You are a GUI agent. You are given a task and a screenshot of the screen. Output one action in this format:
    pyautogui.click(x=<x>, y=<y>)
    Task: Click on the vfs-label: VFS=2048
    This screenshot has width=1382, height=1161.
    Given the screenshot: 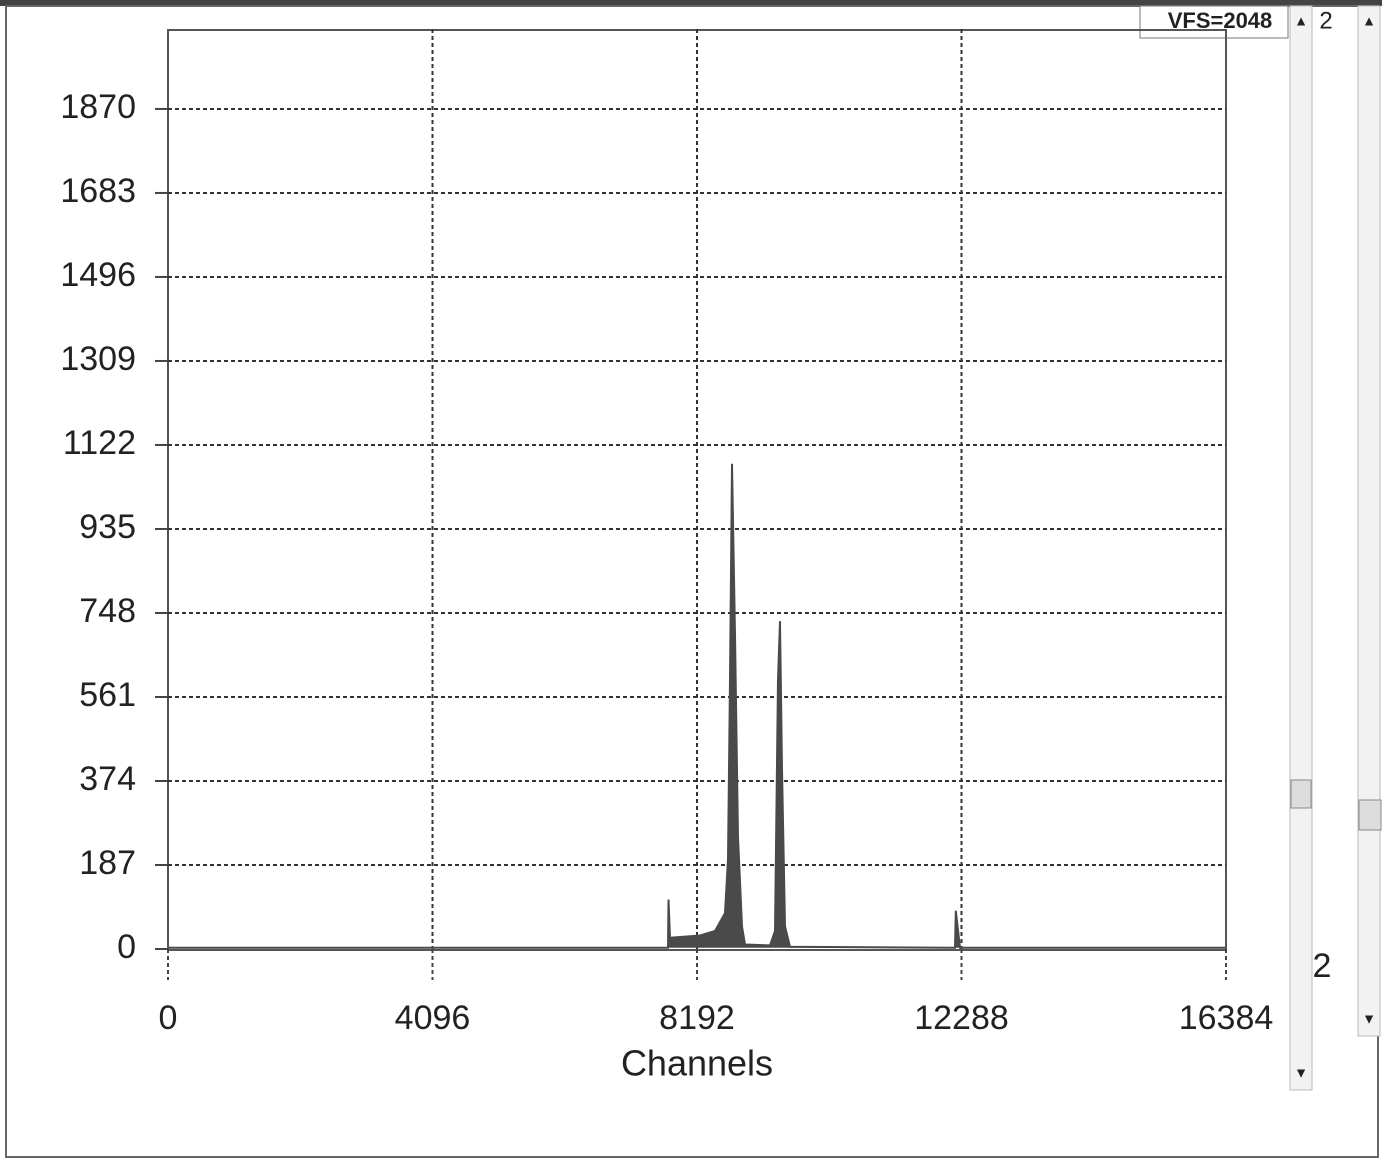 What is the action you would take?
    pyautogui.click(x=1220, y=20)
    